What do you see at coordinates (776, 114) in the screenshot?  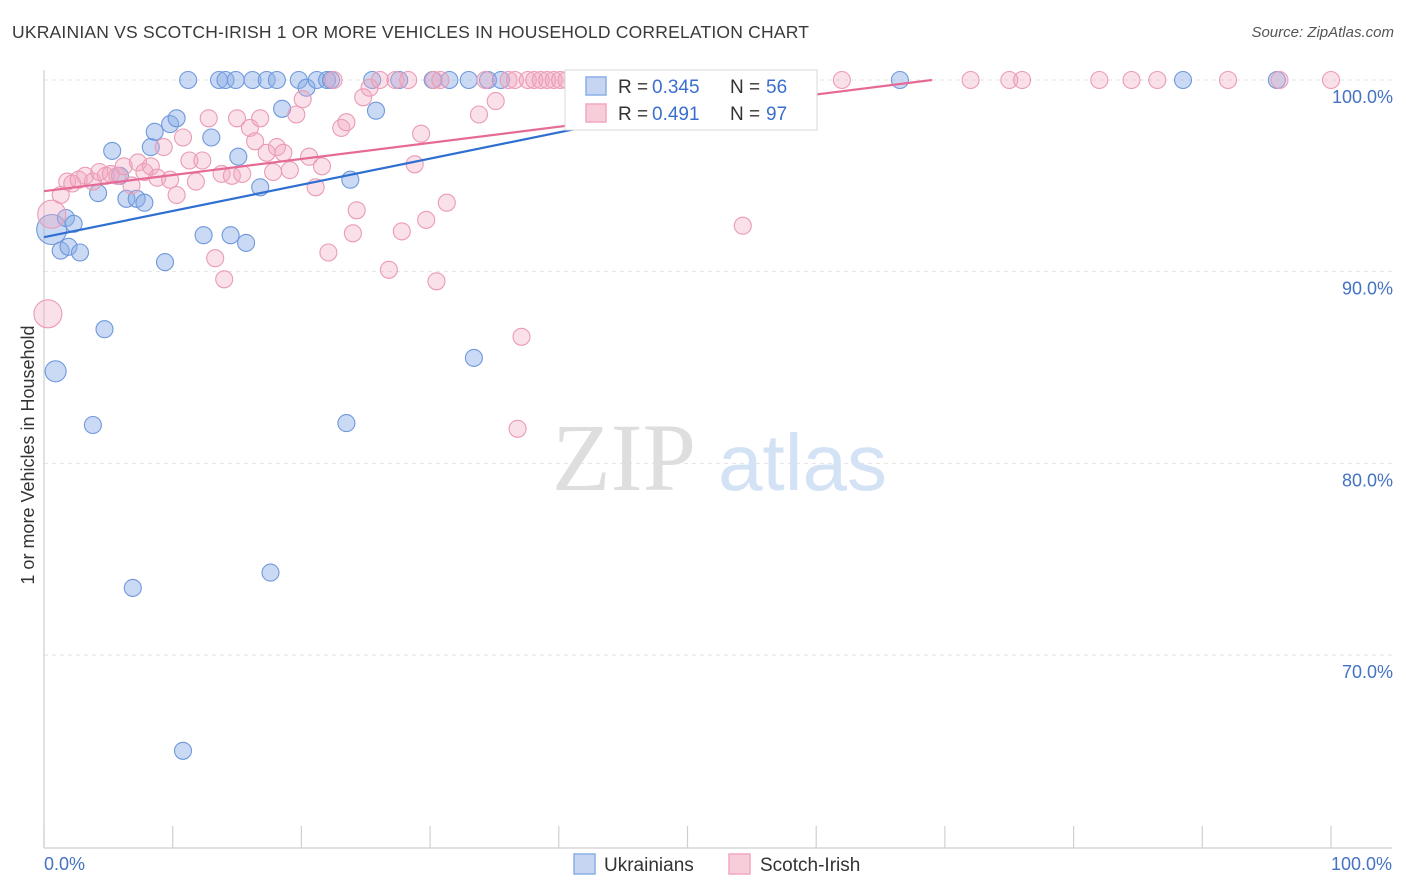 I see `legend-n-value-scotch-irish: 97` at bounding box center [776, 114].